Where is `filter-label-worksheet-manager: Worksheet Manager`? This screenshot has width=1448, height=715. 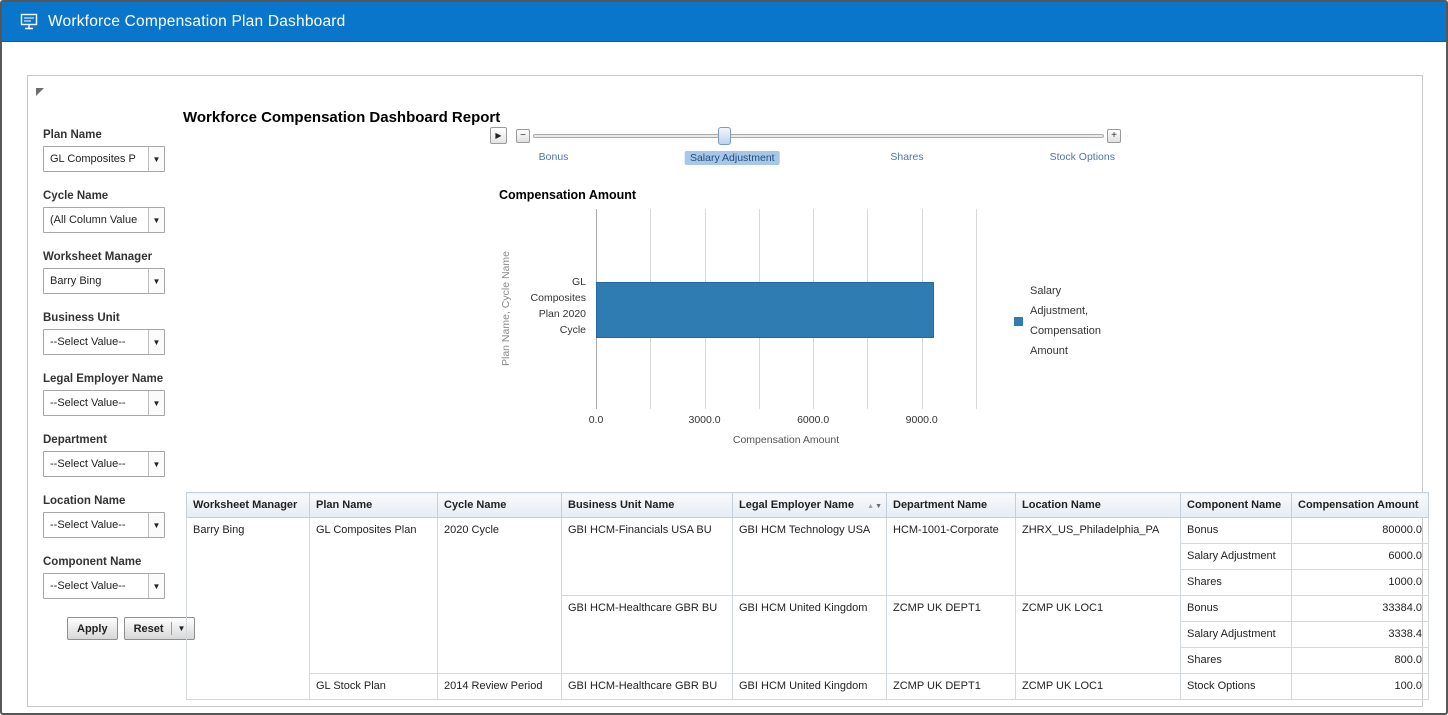
filter-label-worksheet-manager: Worksheet Manager is located at coordinates (98, 257).